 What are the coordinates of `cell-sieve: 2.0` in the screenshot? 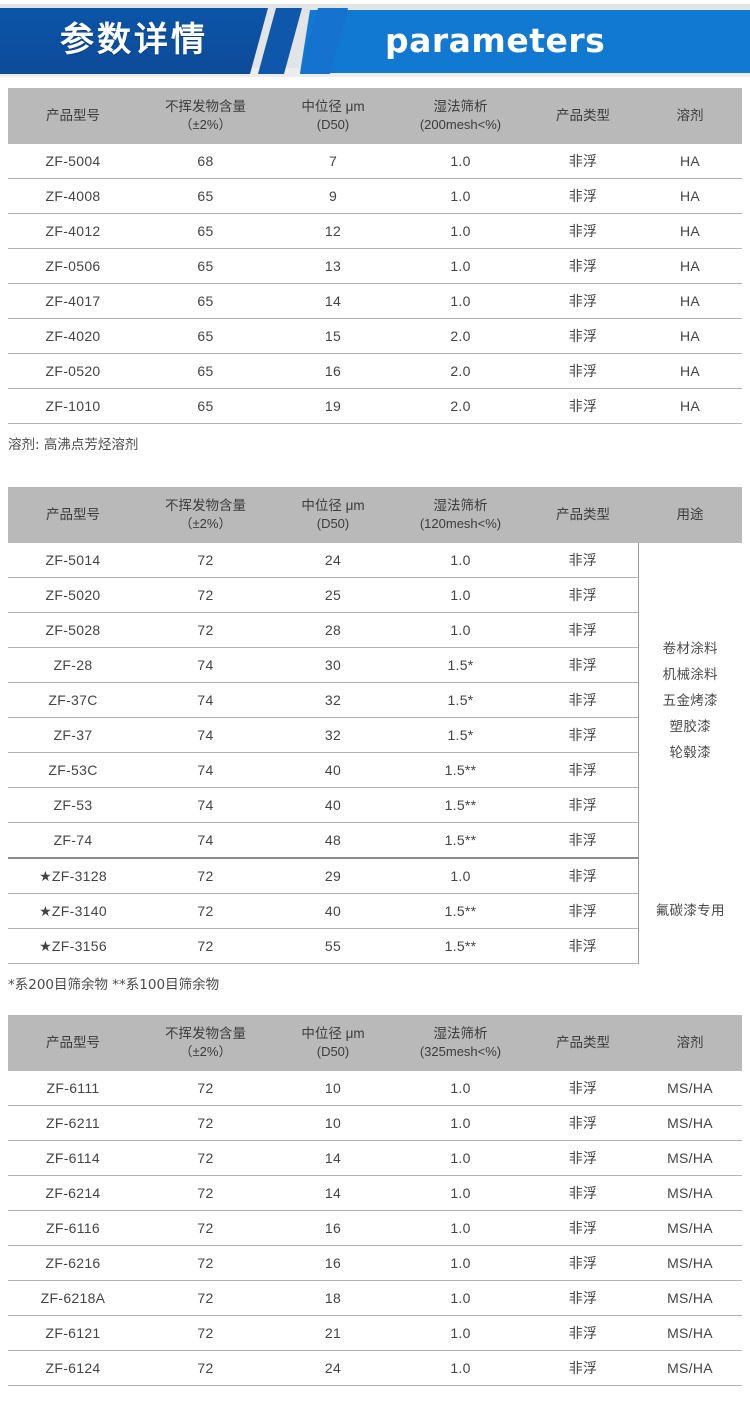 It's located at (460, 336).